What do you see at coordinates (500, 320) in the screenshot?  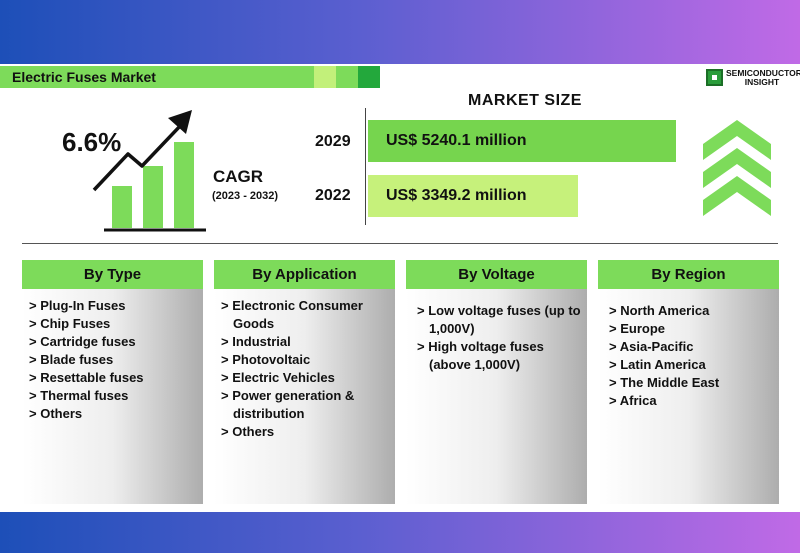 I see `list-item: Low voltage fuses (up to 1,000V)` at bounding box center [500, 320].